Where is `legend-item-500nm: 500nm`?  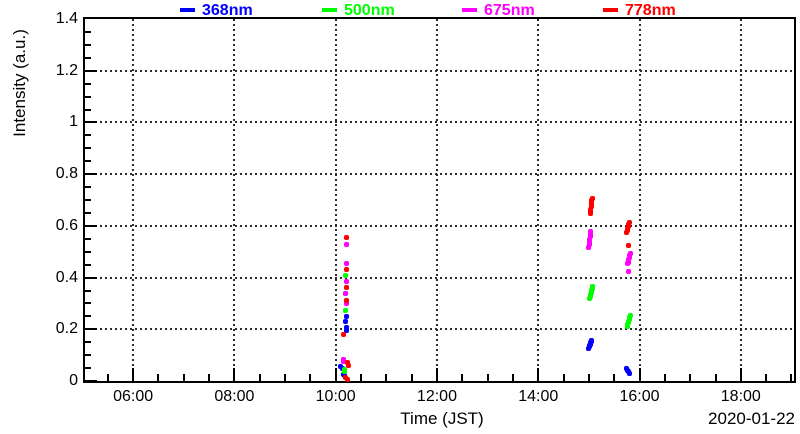
legend-item-500nm: 500nm is located at coordinates (358, 10).